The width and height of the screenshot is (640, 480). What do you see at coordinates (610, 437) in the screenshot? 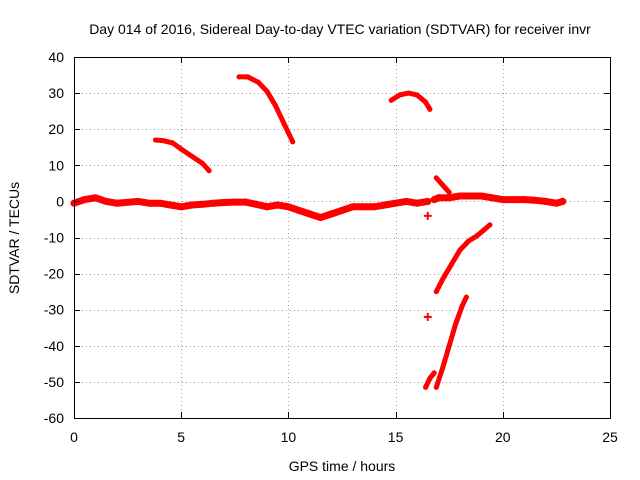
I see `x-tick-label: 25` at bounding box center [610, 437].